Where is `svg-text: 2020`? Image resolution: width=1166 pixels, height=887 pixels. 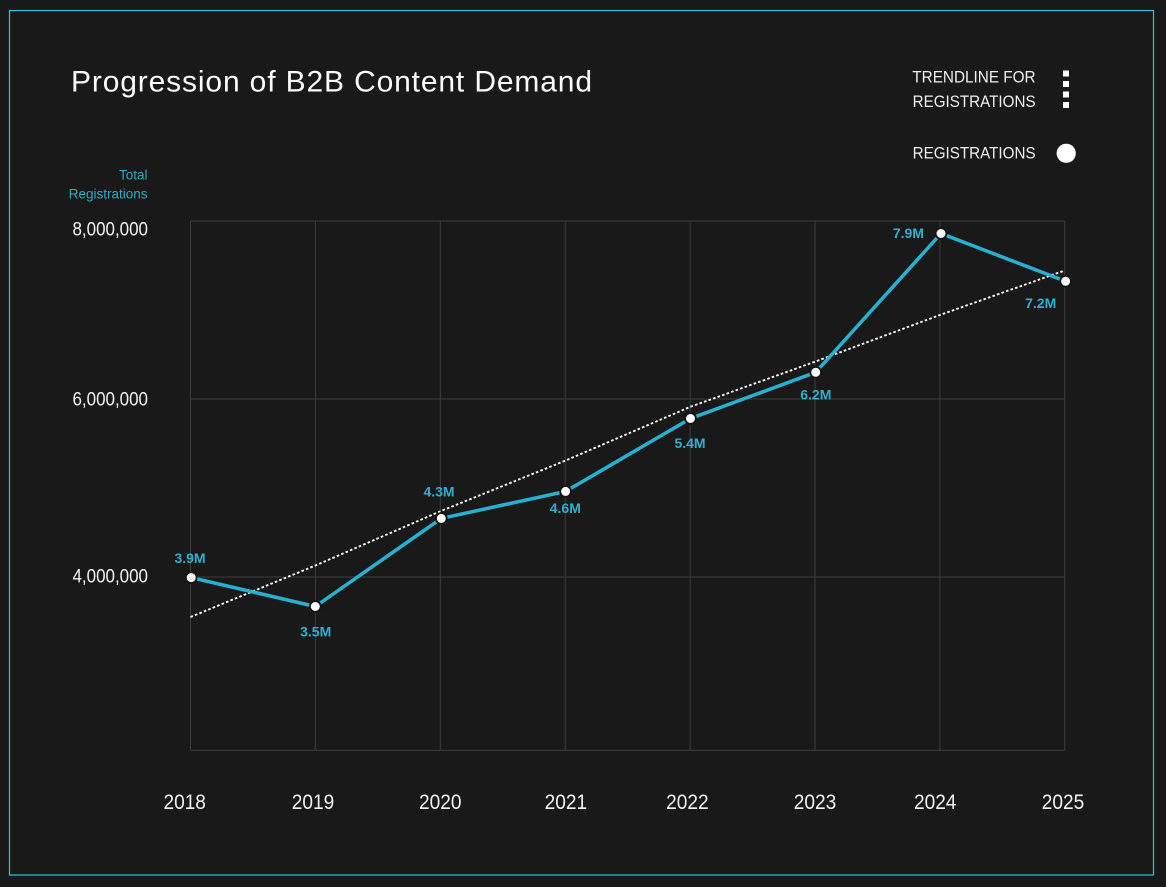 svg-text: 2020 is located at coordinates (440, 802).